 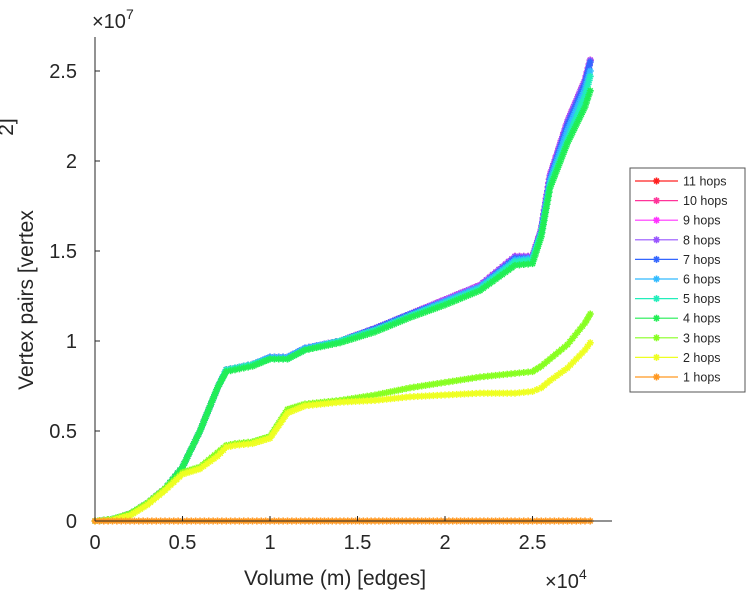 I want to click on x-tick-label: 0.5, so click(x=183, y=543).